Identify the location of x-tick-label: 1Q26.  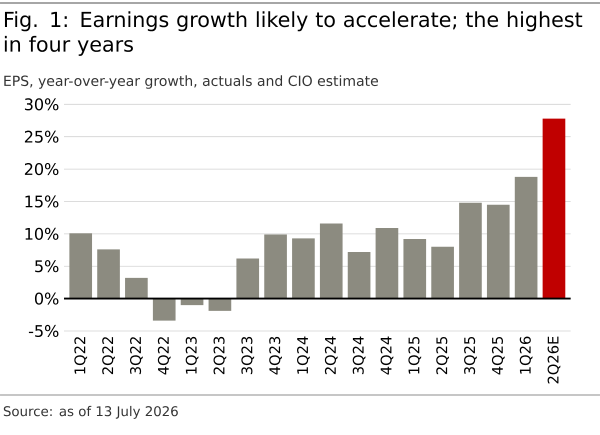
(526, 355).